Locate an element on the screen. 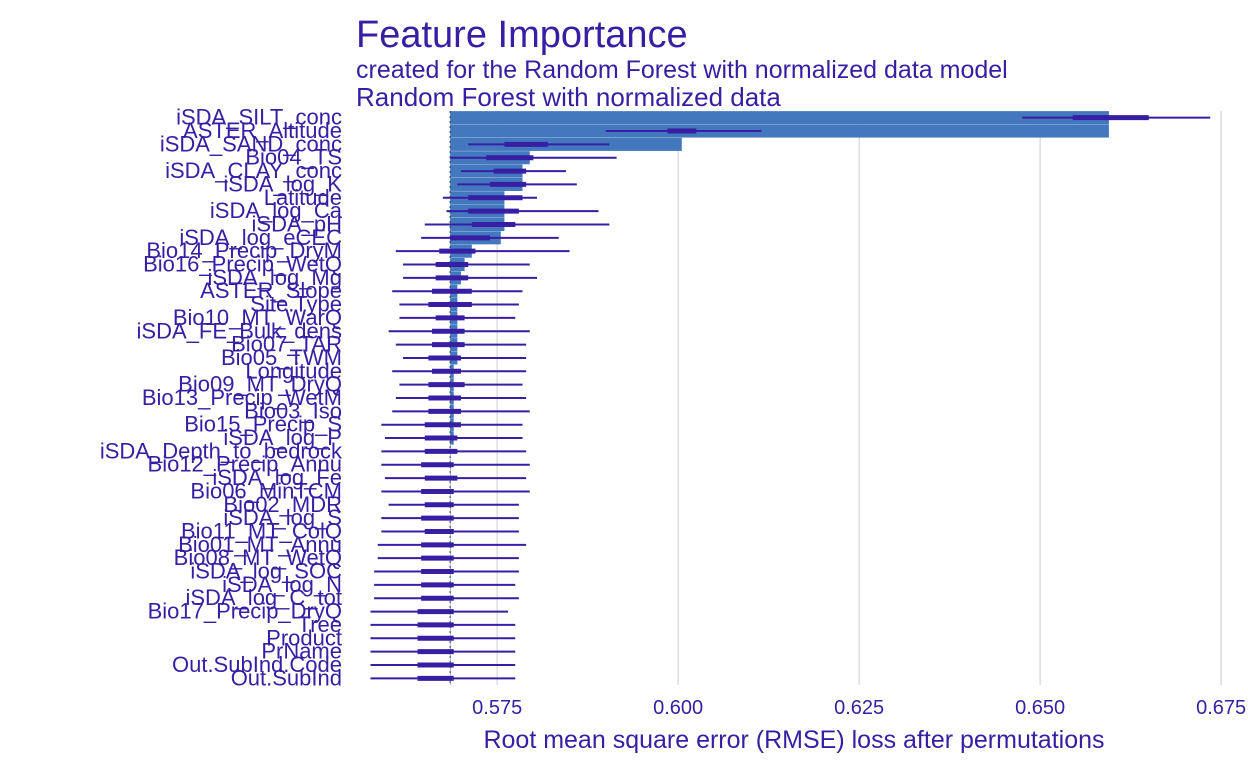  y-label-PrName: PrName is located at coordinates (301, 651).